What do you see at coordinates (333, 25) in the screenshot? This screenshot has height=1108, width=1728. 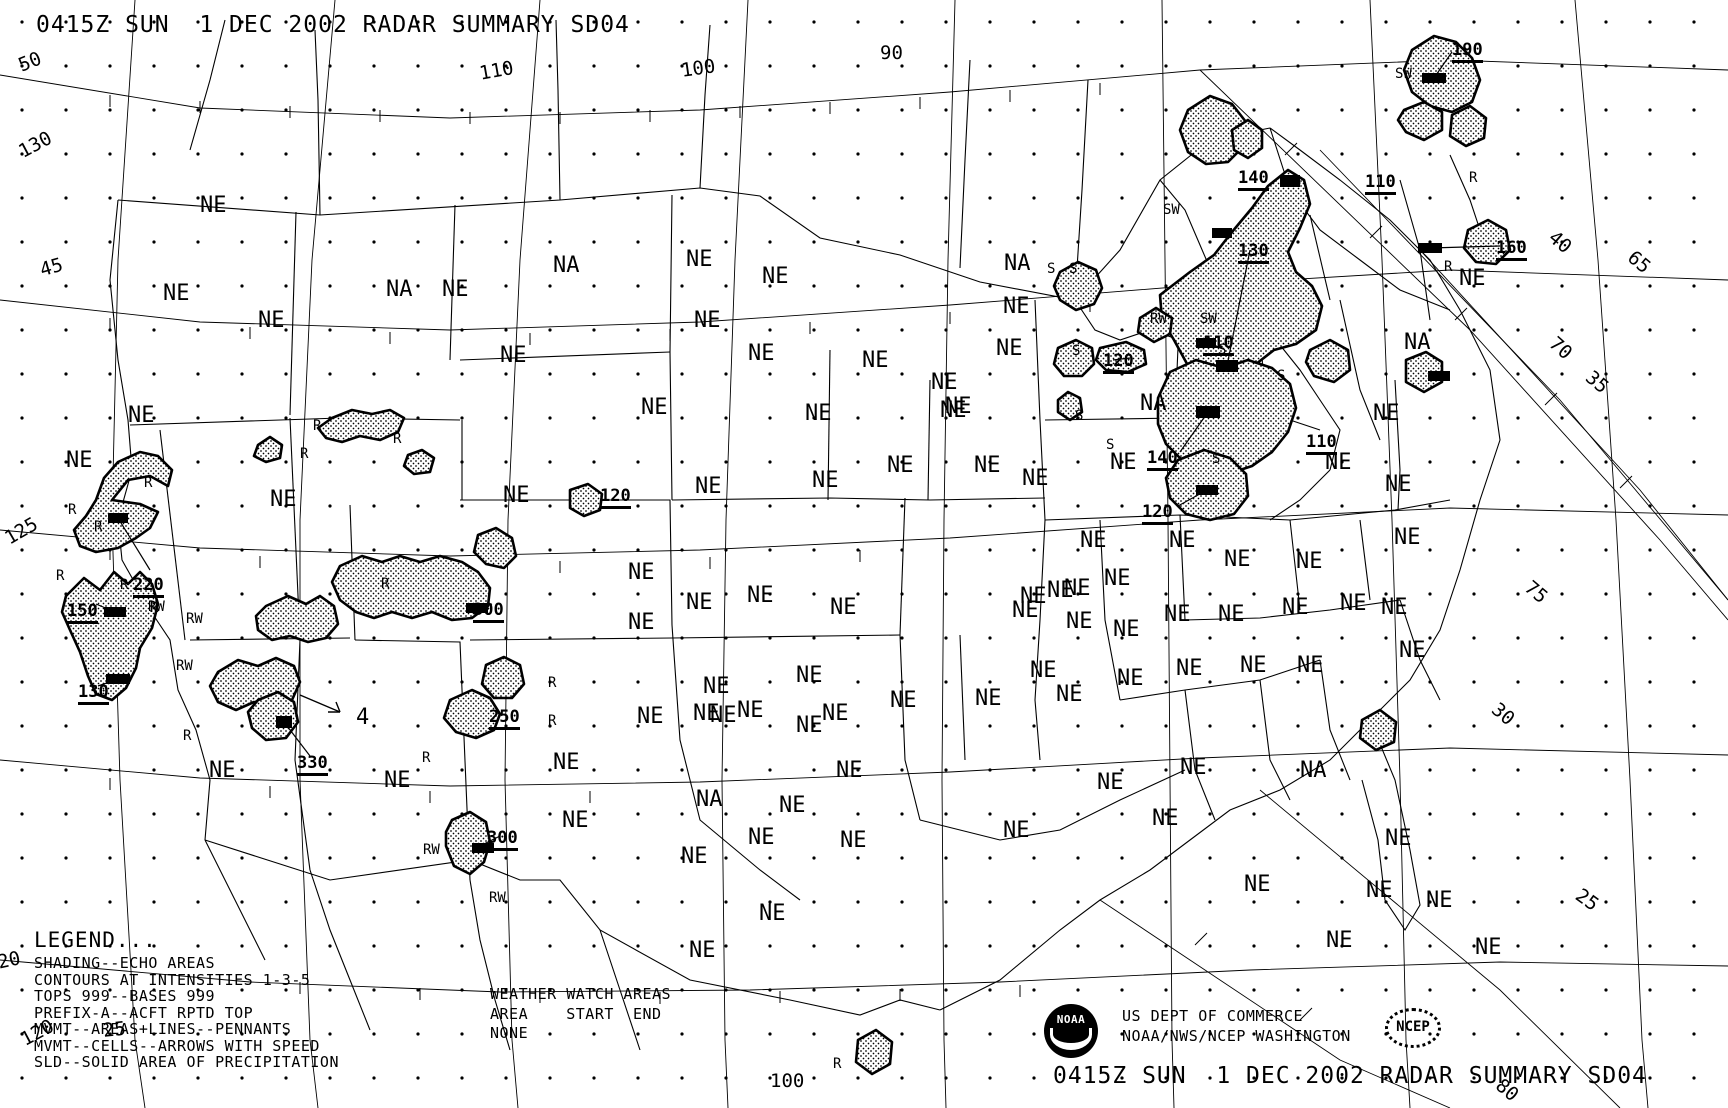 I see `page-title: 0415Z SUN 1 DEC 2002 RADAR SUMMARY SD04` at bounding box center [333, 25].